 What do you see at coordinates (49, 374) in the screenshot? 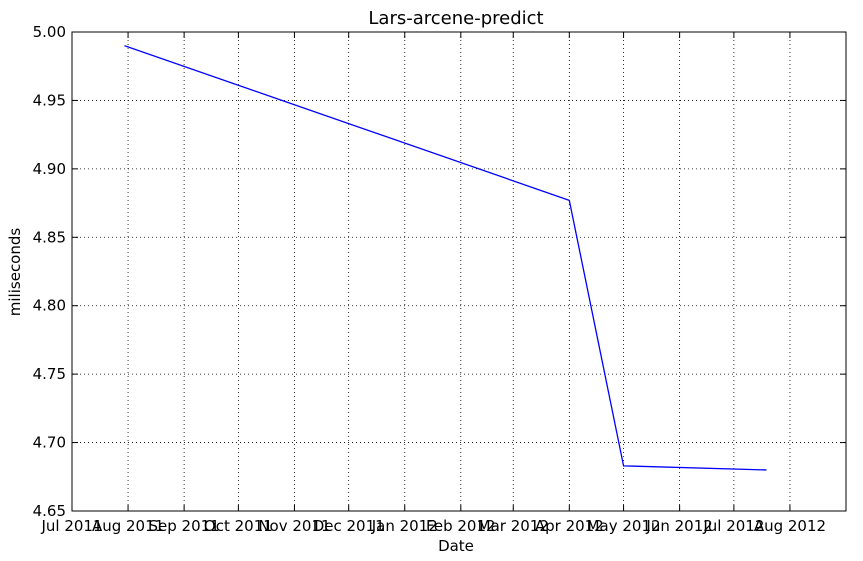
I see `y-tick-label: 4.75` at bounding box center [49, 374].